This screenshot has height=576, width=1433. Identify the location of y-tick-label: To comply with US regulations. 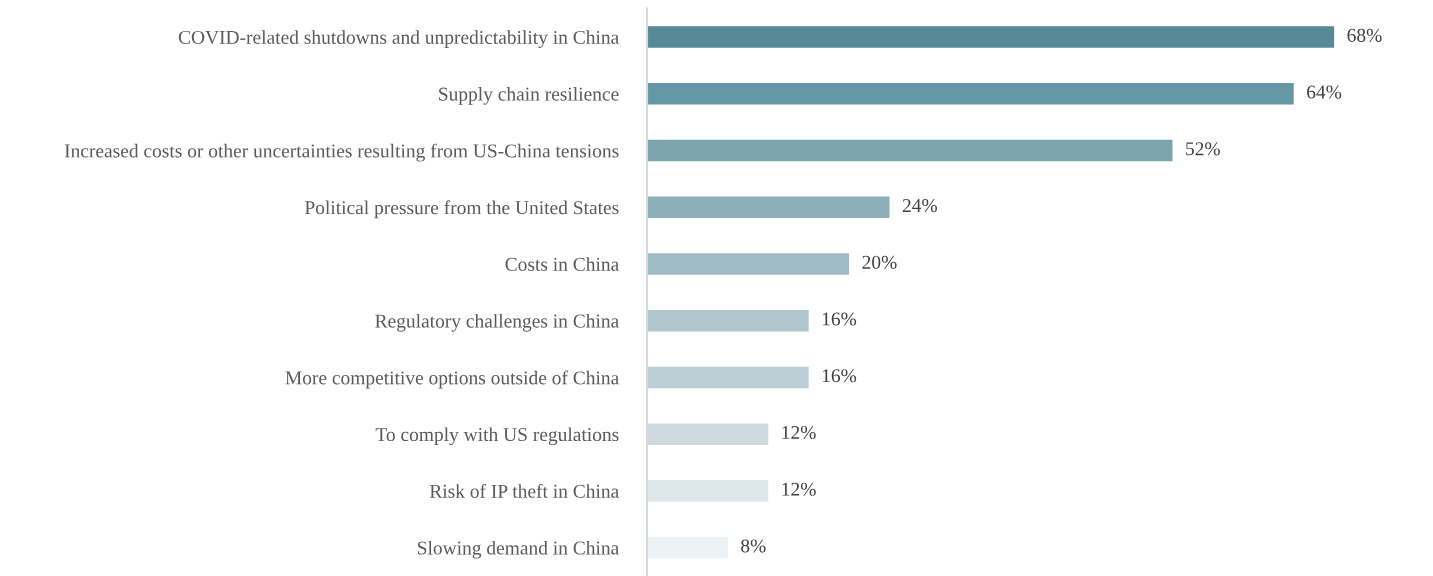
(497, 436).